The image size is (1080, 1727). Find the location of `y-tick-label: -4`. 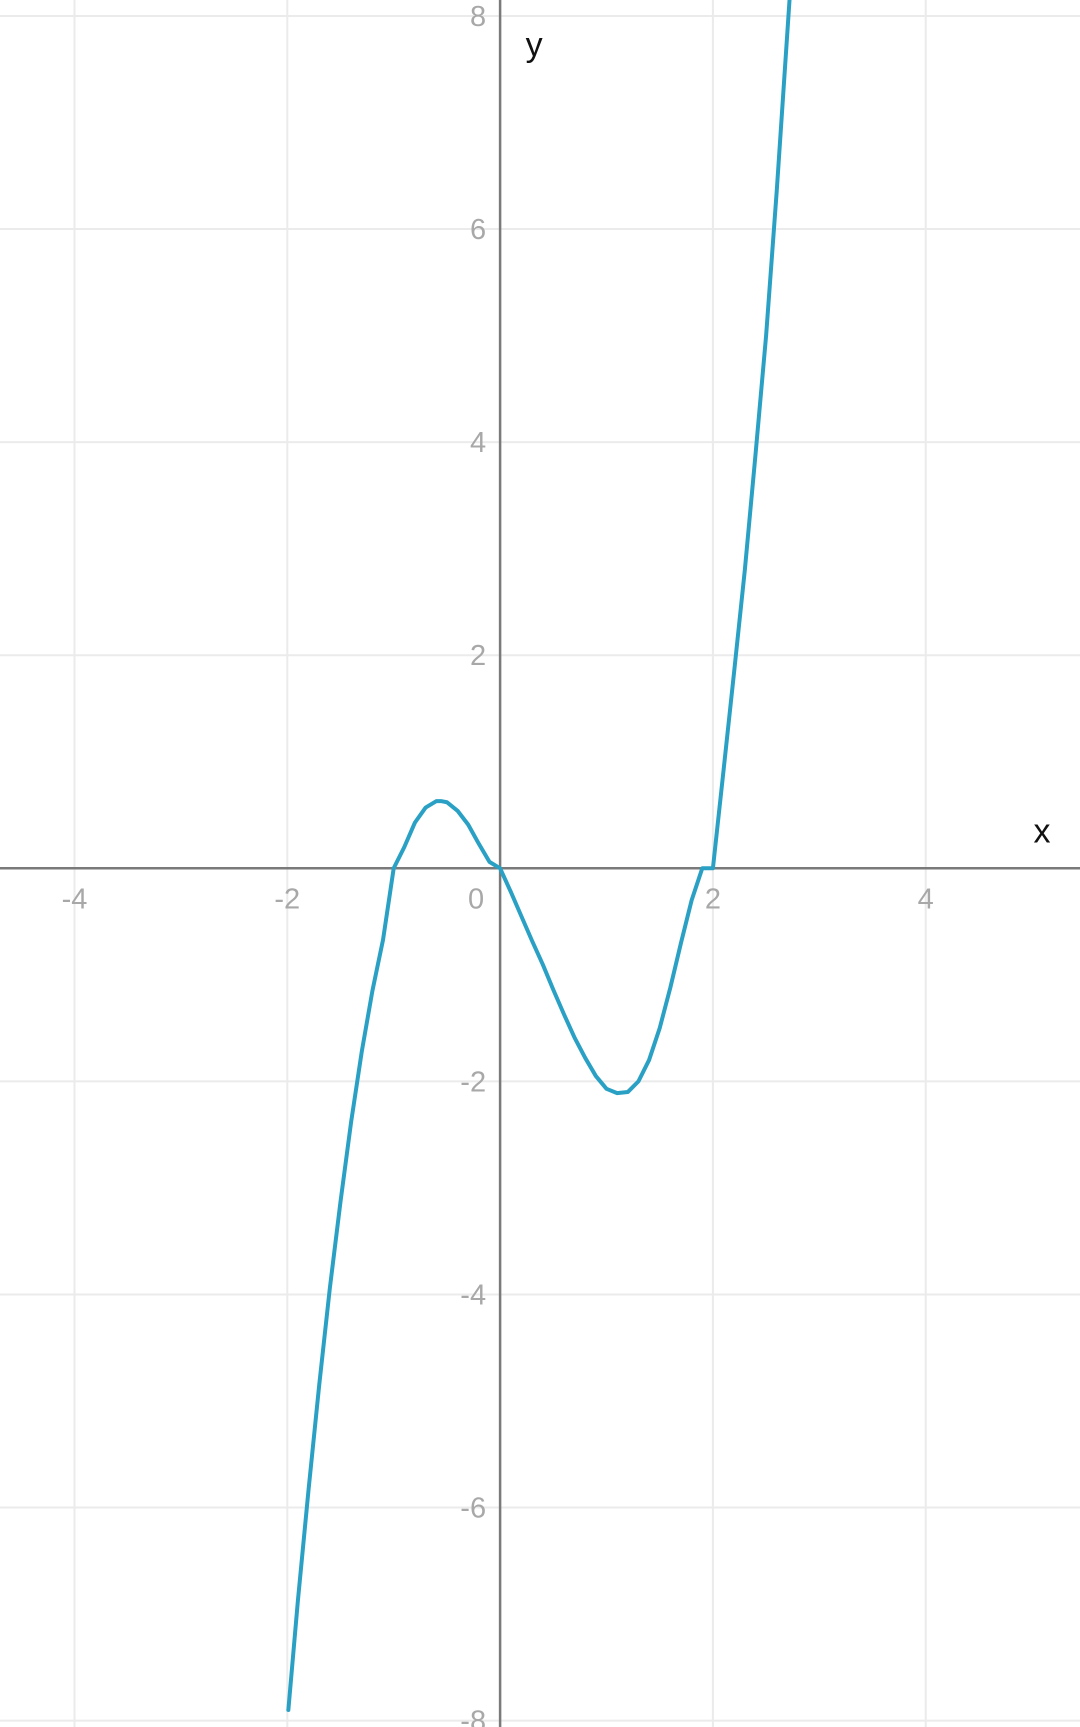

y-tick-label: -4 is located at coordinates (473, 1295).